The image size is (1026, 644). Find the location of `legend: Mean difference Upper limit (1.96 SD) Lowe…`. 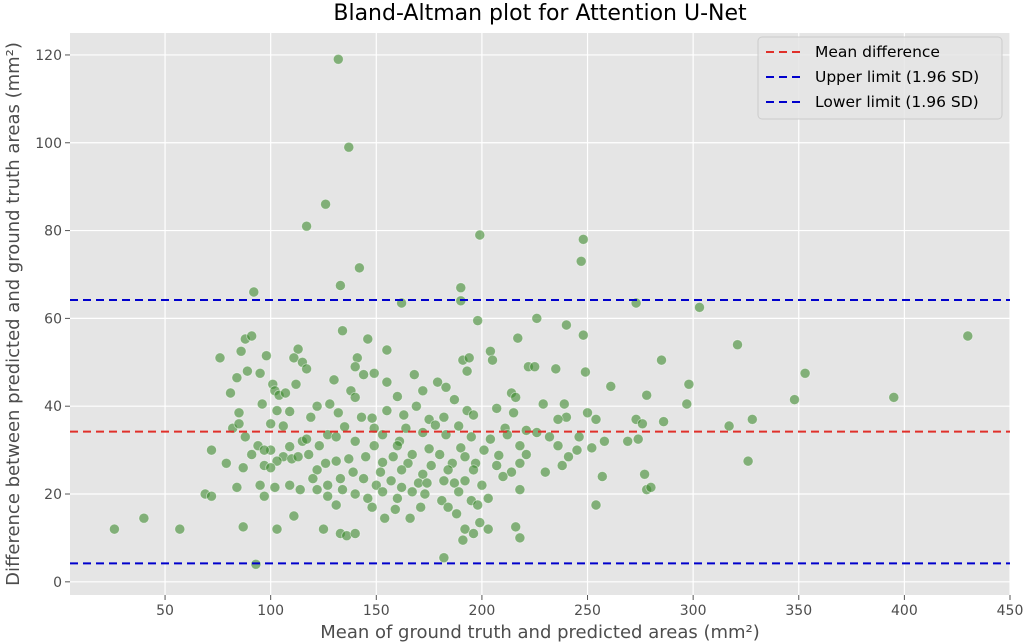

legend: Mean difference Upper limit (1.96 SD) Lowe… is located at coordinates (880, 78).